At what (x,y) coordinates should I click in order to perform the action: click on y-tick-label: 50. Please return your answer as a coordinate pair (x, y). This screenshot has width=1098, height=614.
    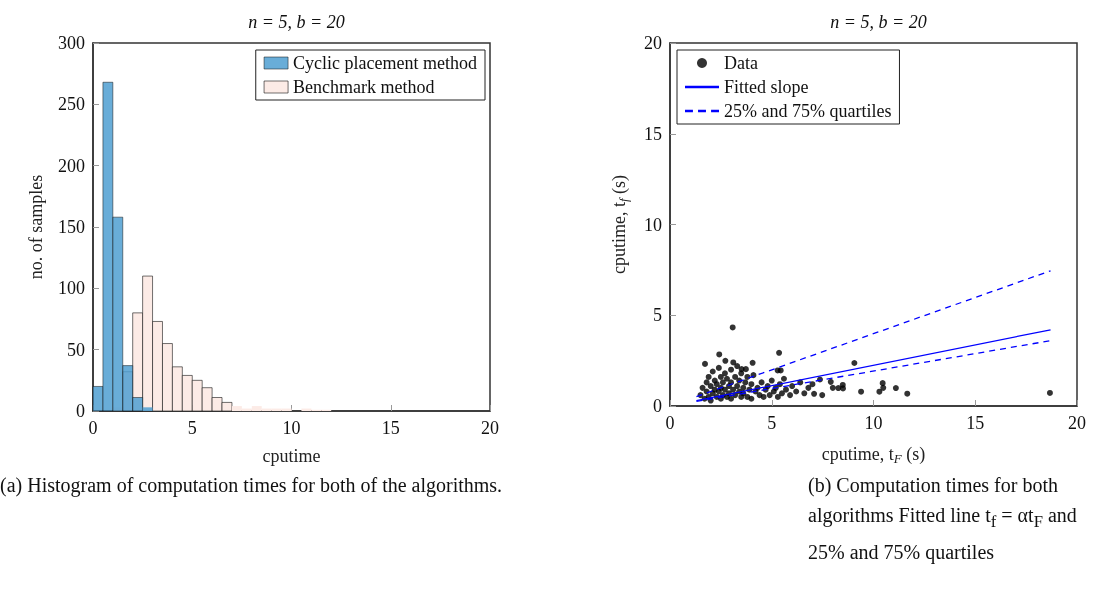
    Looking at the image, I should click on (76, 349).